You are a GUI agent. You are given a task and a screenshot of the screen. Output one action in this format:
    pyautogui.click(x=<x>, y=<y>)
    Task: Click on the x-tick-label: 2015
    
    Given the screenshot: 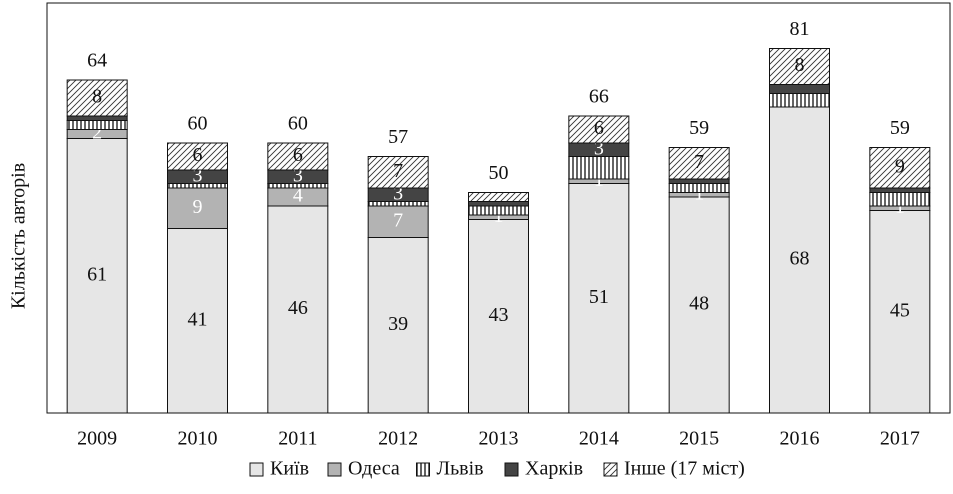 What is the action you would take?
    pyautogui.click(x=699, y=439)
    